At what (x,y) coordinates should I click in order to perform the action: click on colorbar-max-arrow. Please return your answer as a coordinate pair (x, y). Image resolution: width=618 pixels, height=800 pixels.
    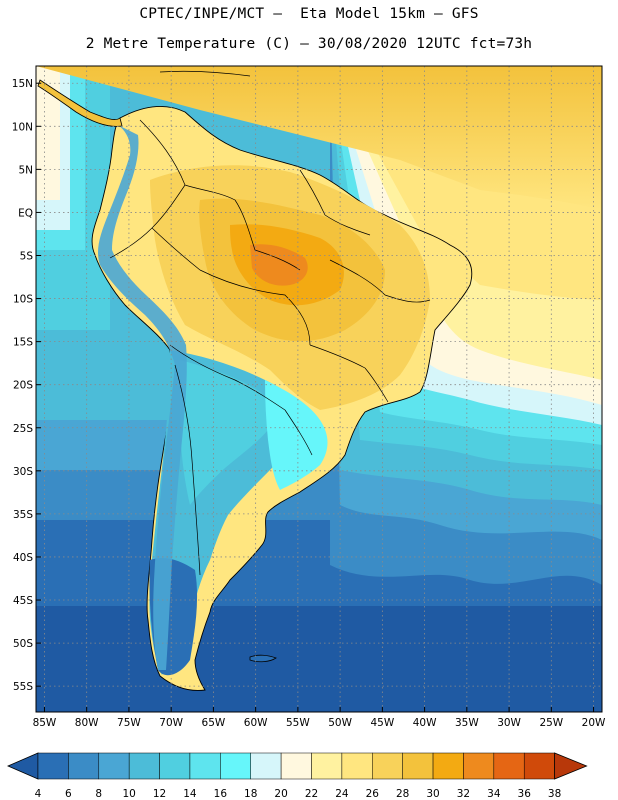
    Looking at the image, I should click on (571, 766).